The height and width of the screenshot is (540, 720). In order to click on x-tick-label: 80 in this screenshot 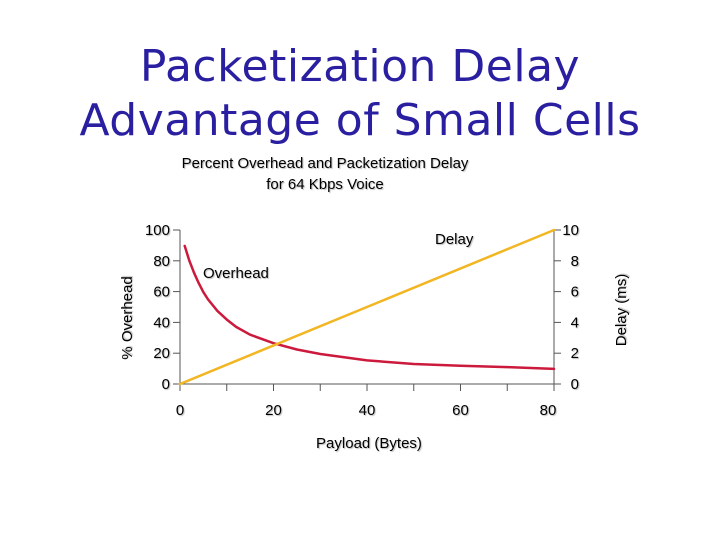, I will do `click(548, 410)`.